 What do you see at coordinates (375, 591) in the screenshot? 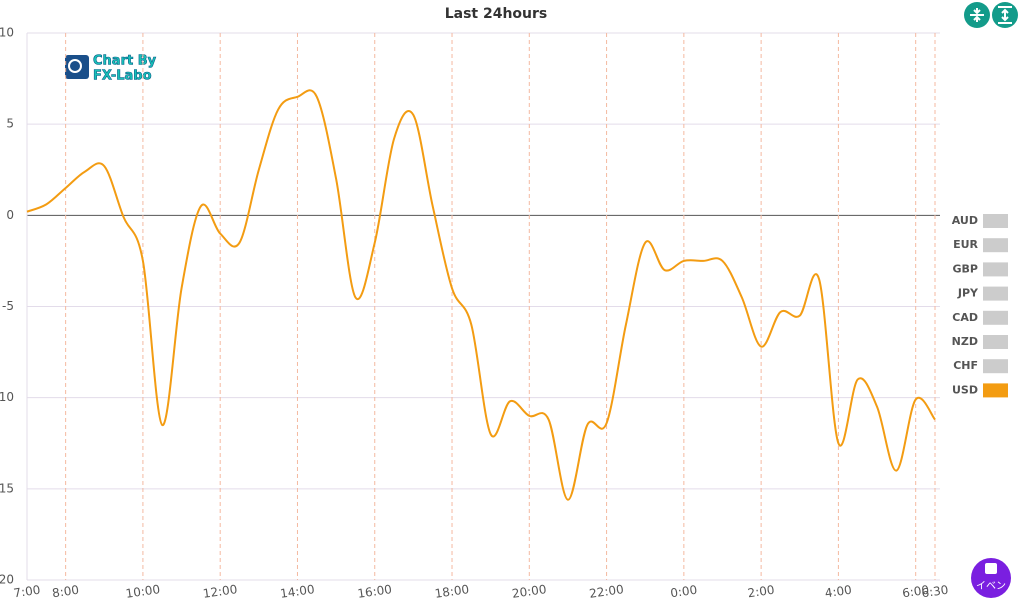
I see `x-tick-label: 16:00` at bounding box center [375, 591].